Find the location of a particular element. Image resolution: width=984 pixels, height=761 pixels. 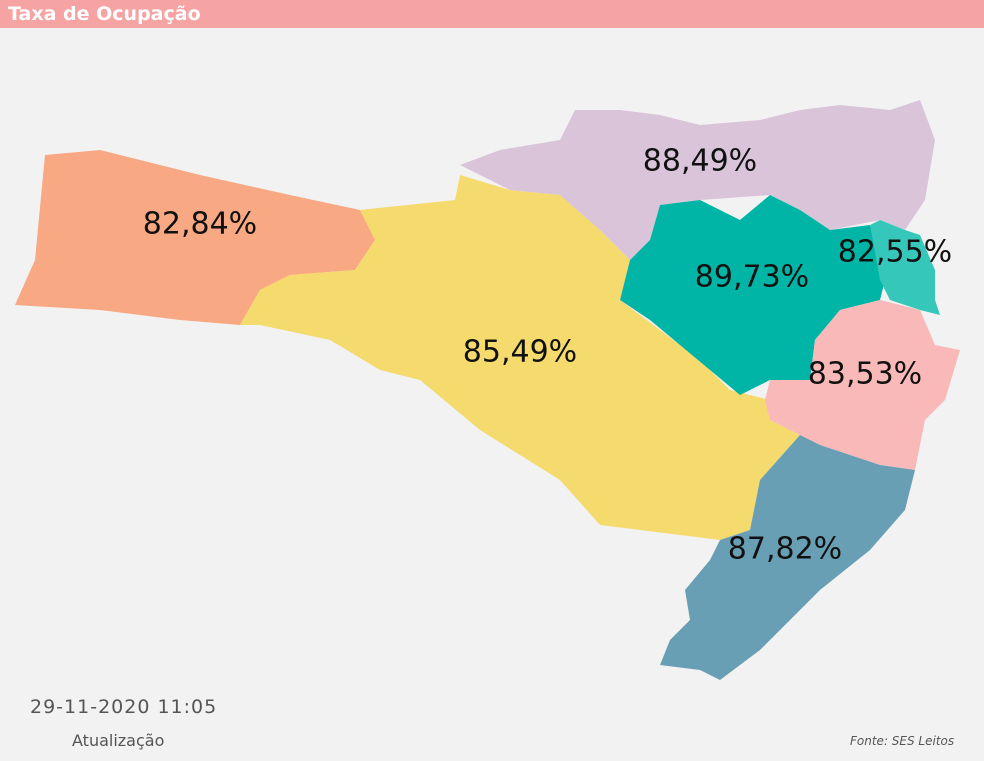

region-label: 85,49% is located at coordinates (520, 352).